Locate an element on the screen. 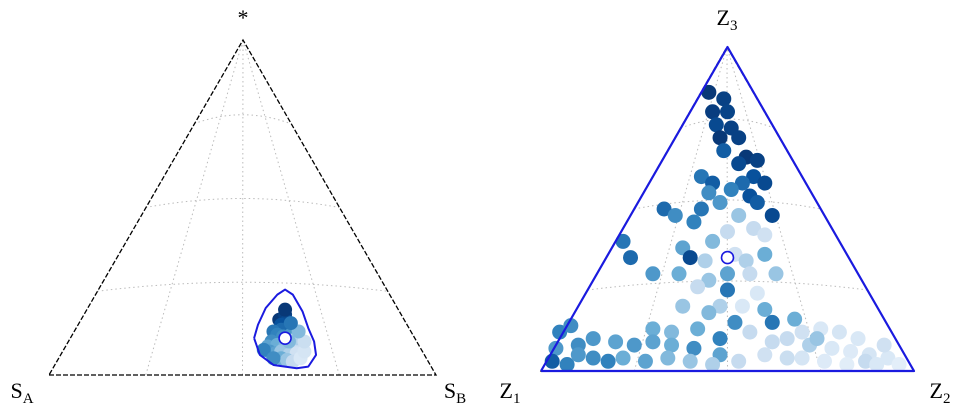  vertex-label-left: SA is located at coordinates (21, 392).